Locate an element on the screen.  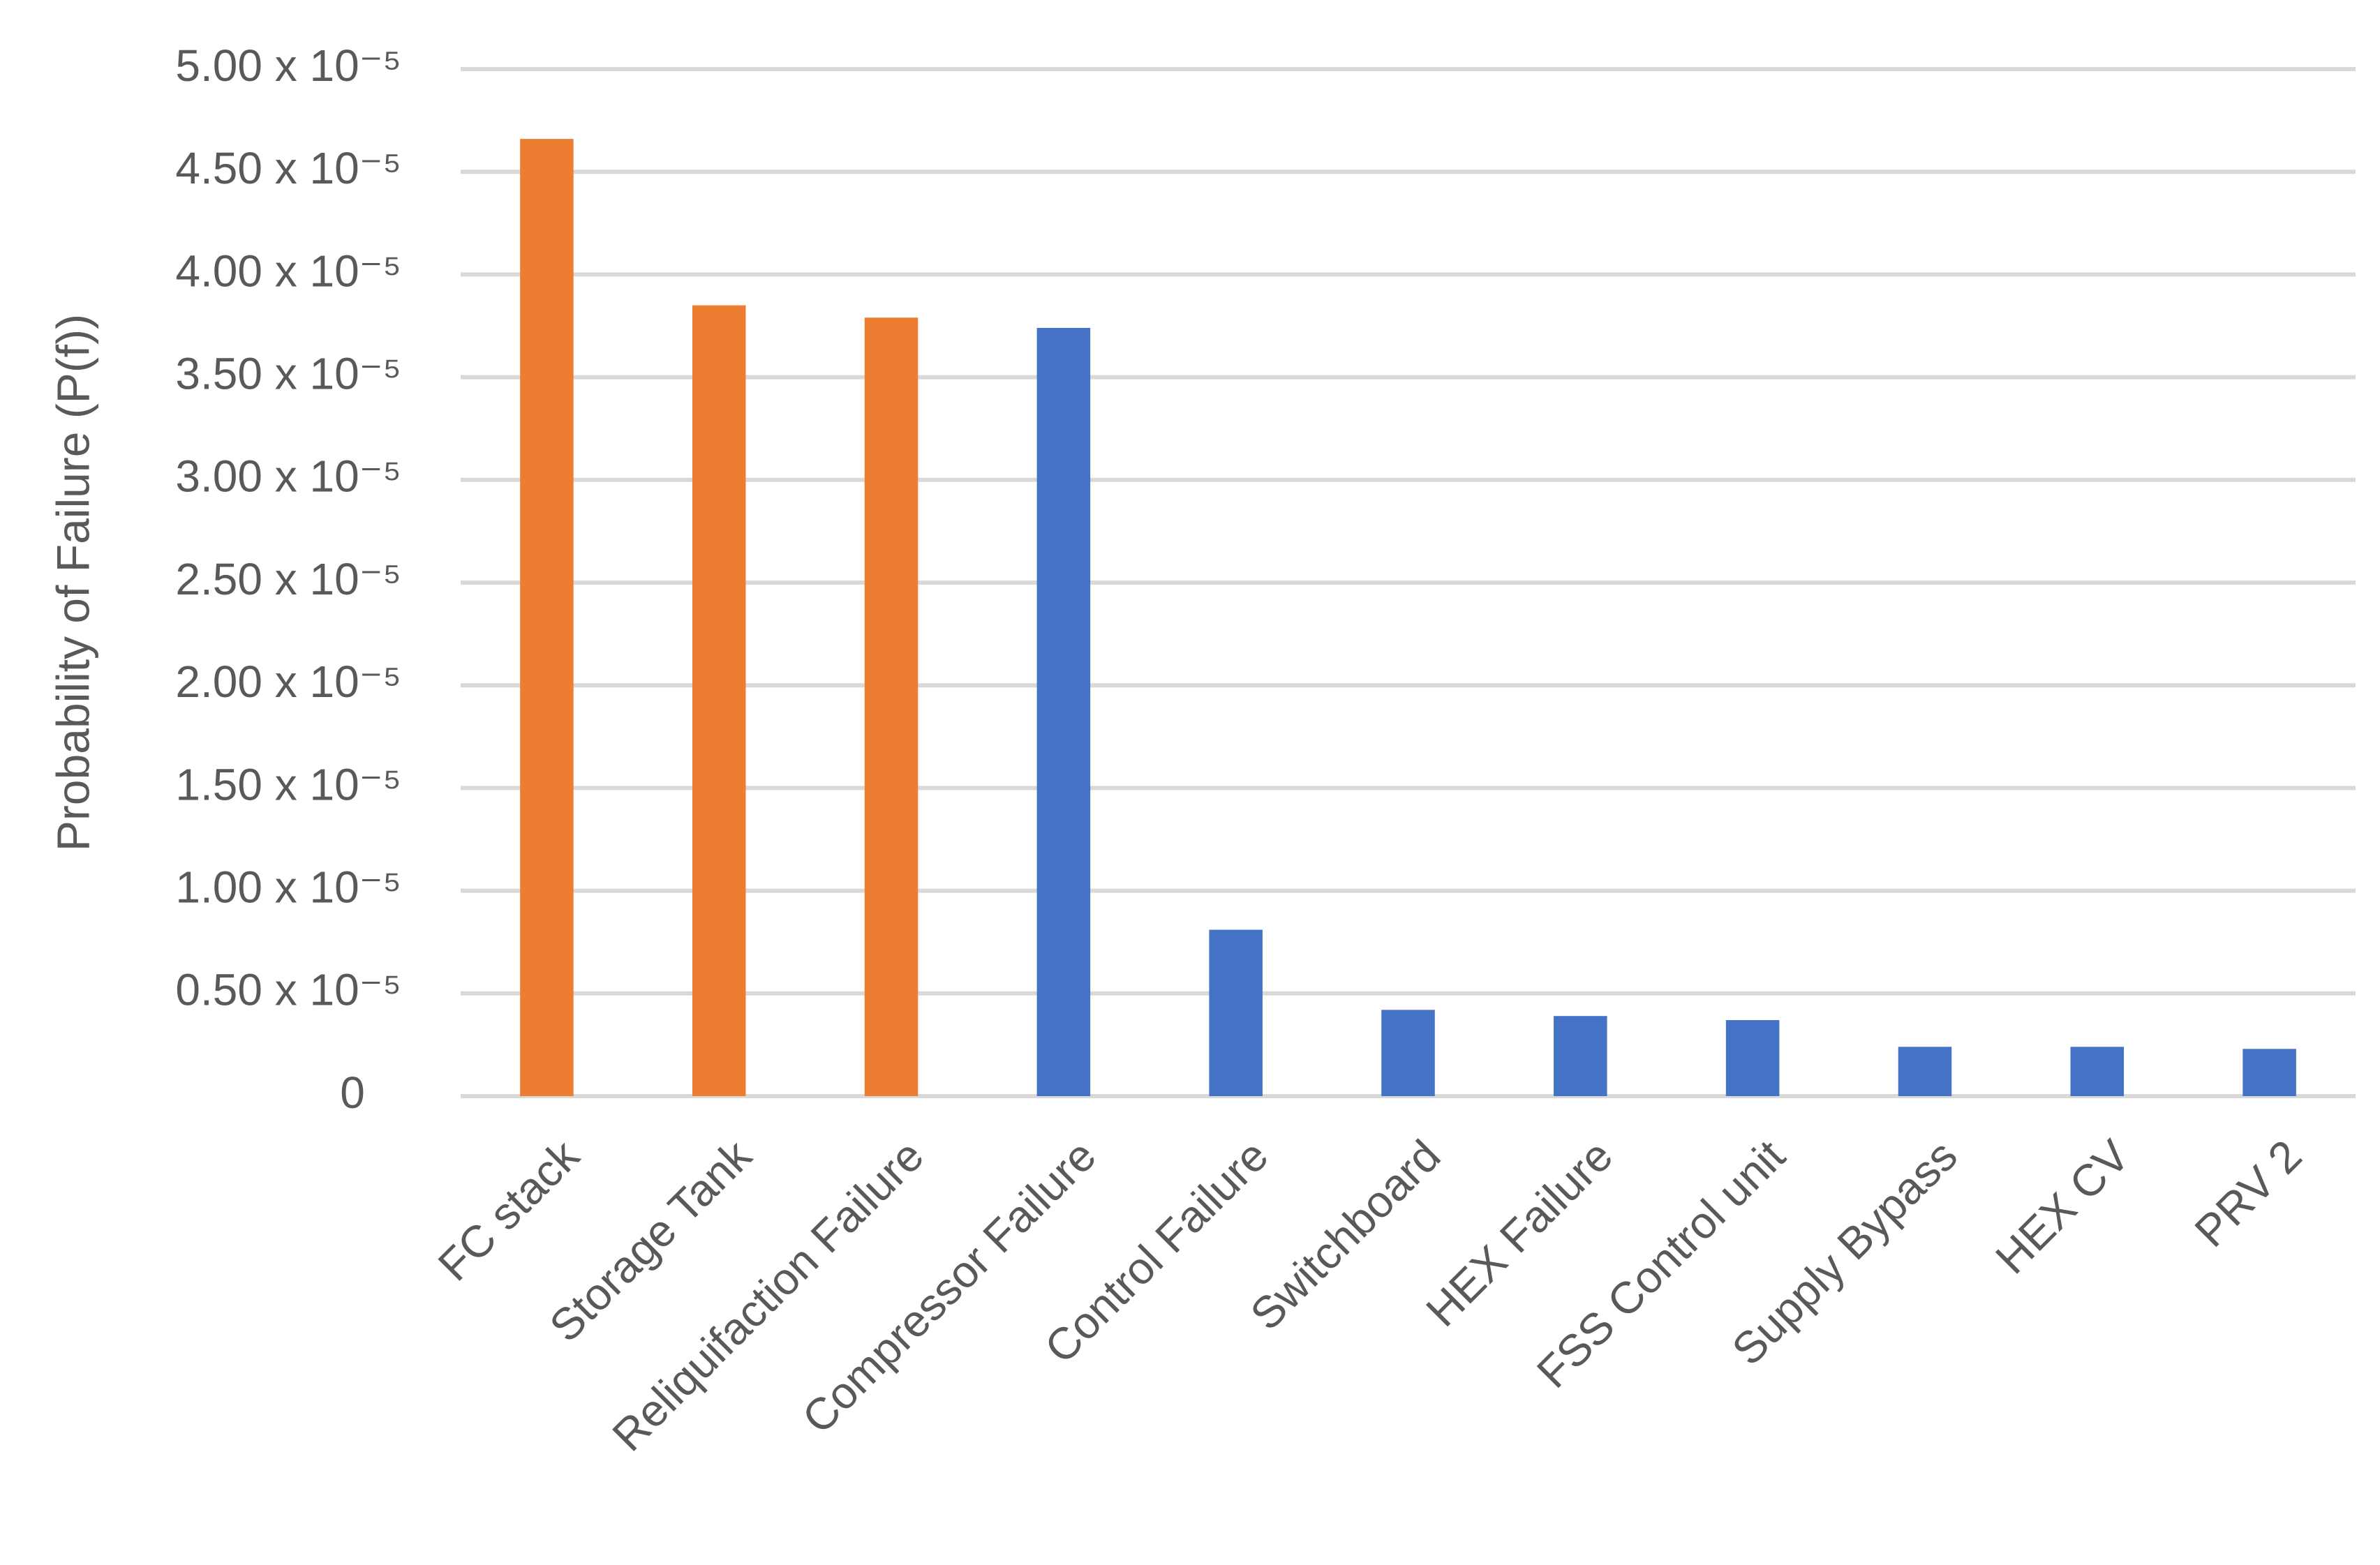
x-tick-label: FC stack is located at coordinates (509, 1210).